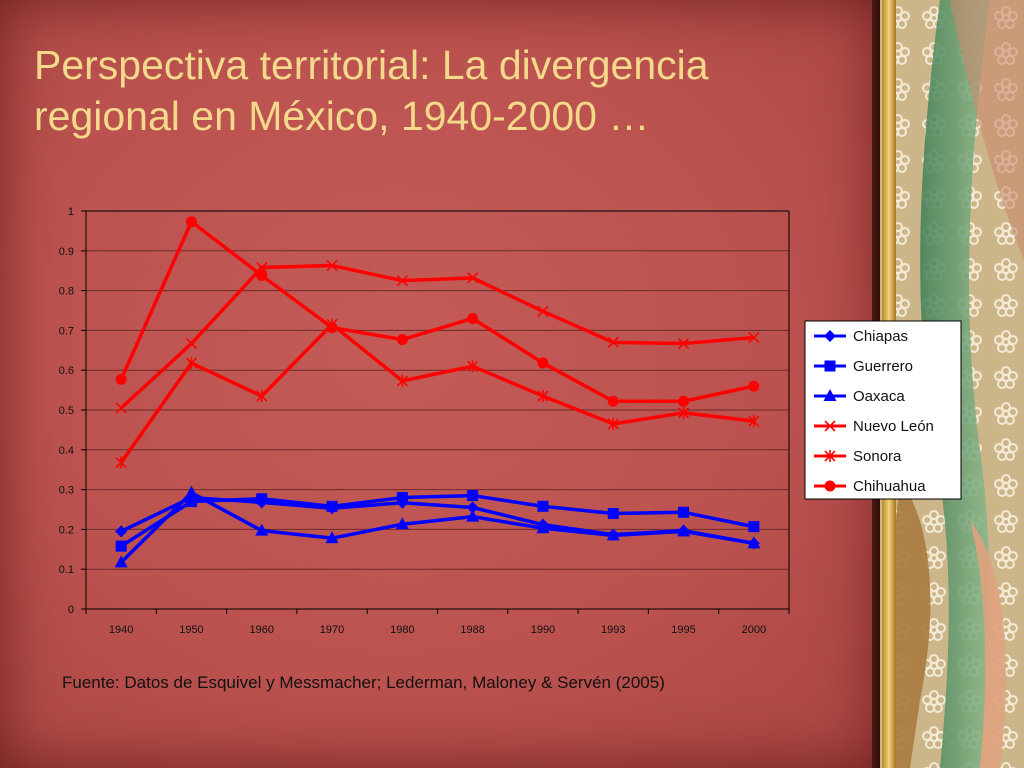 This screenshot has height=768, width=1024. Describe the element at coordinates (880, 336) in the screenshot. I see `legend-label: Chiapas` at that location.